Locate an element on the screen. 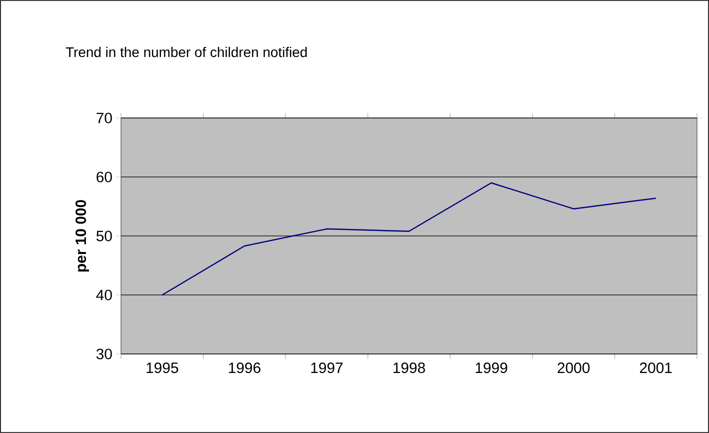 The height and width of the screenshot is (433, 709). x-tick-label: 2000 is located at coordinates (574, 368).